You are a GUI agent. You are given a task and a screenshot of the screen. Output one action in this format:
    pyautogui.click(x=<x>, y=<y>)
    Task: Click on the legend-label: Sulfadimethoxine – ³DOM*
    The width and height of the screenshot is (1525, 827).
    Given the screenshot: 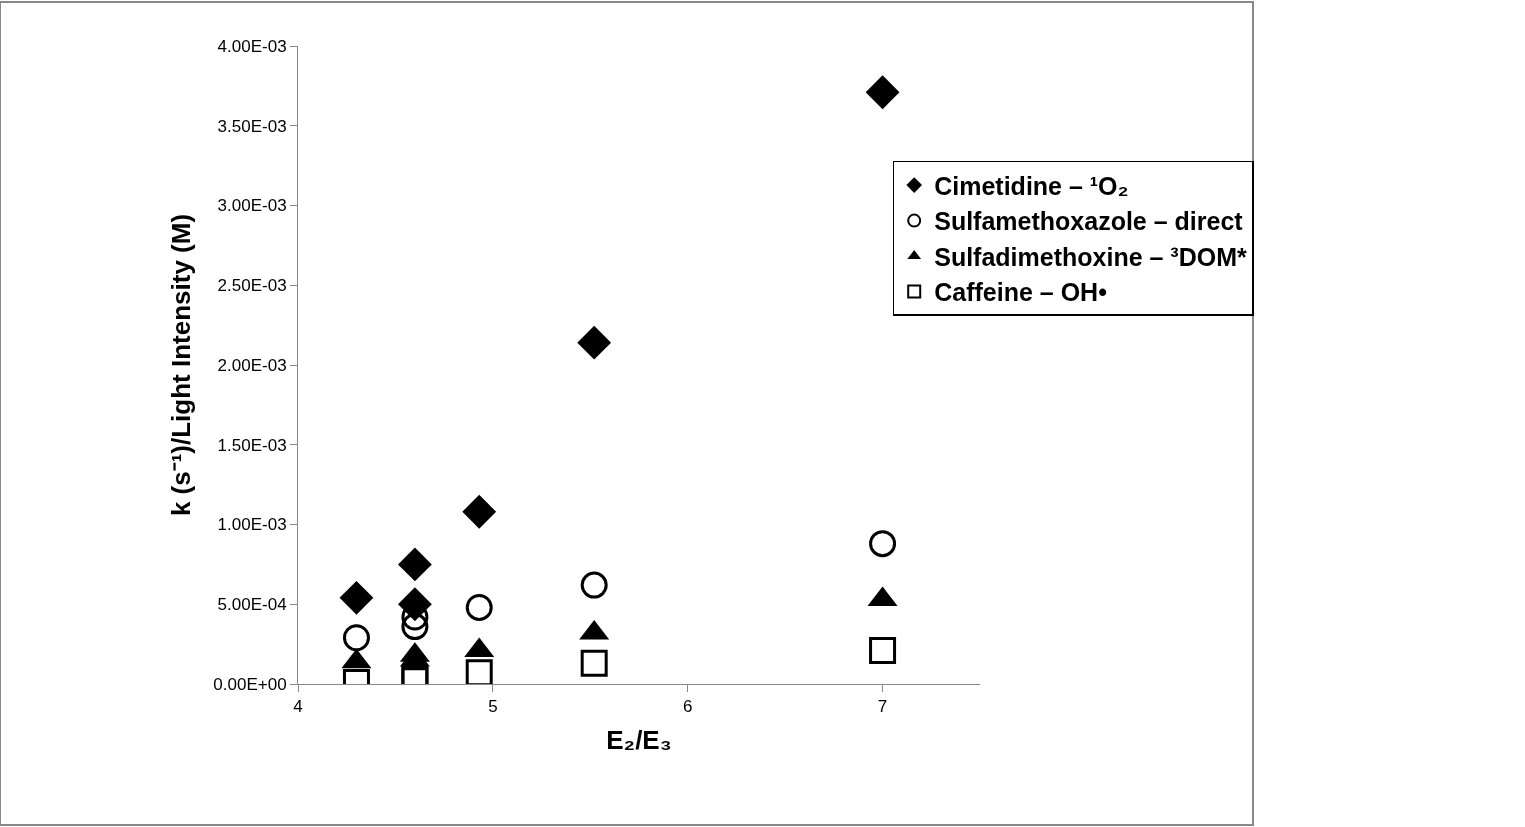 What is the action you would take?
    pyautogui.click(x=1091, y=256)
    